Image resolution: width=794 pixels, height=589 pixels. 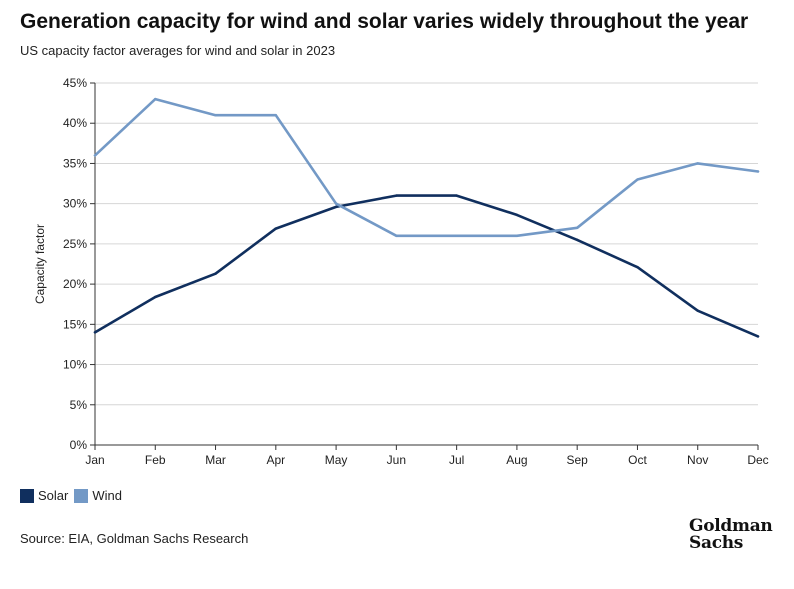 I want to click on legend: Solar Wind, so click(x=74, y=495).